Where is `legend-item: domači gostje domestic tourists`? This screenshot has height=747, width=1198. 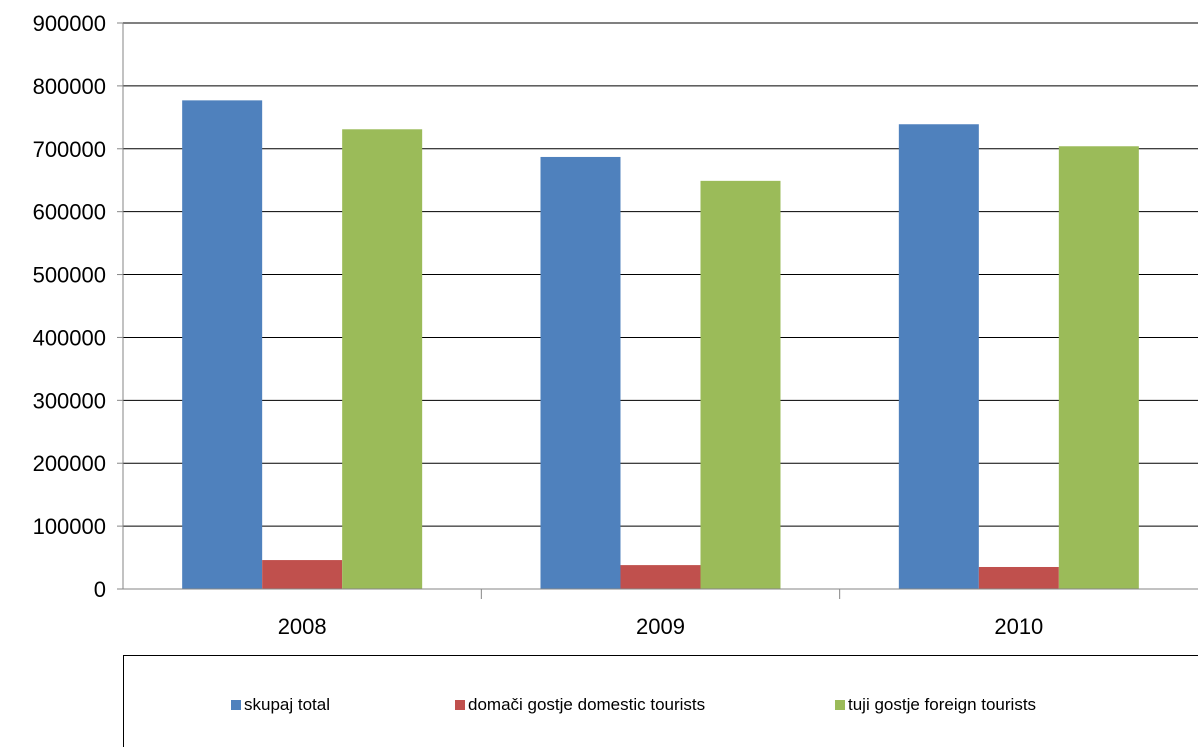 legend-item: domači gostje domestic tourists is located at coordinates (580, 705).